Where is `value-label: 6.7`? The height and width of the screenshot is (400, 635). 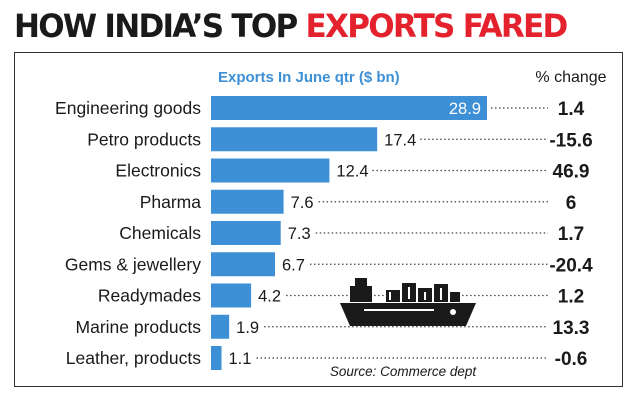 value-label: 6.7 is located at coordinates (293, 265).